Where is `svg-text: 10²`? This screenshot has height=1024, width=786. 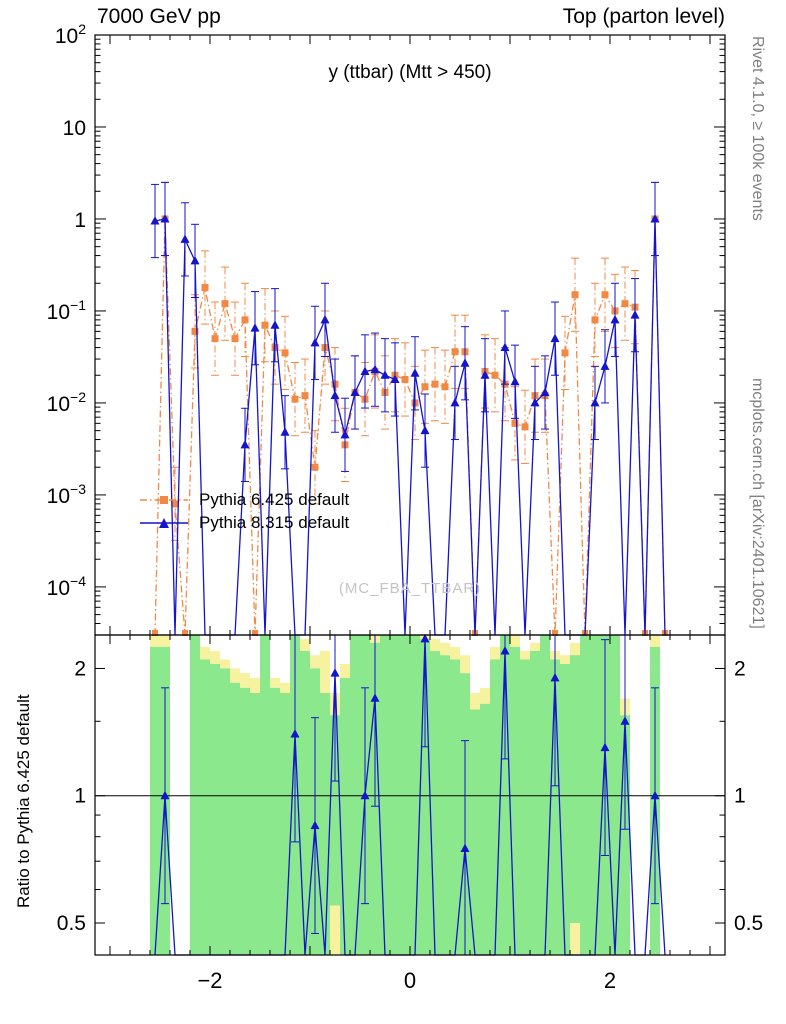
svg-text: 10² is located at coordinates (70, 34).